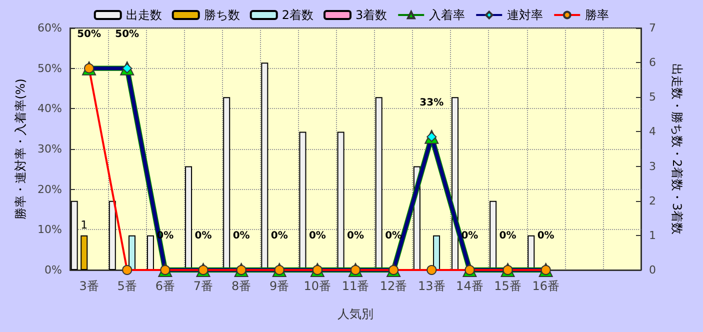  I want to click on x-tick-label: 5番, so click(127, 286).